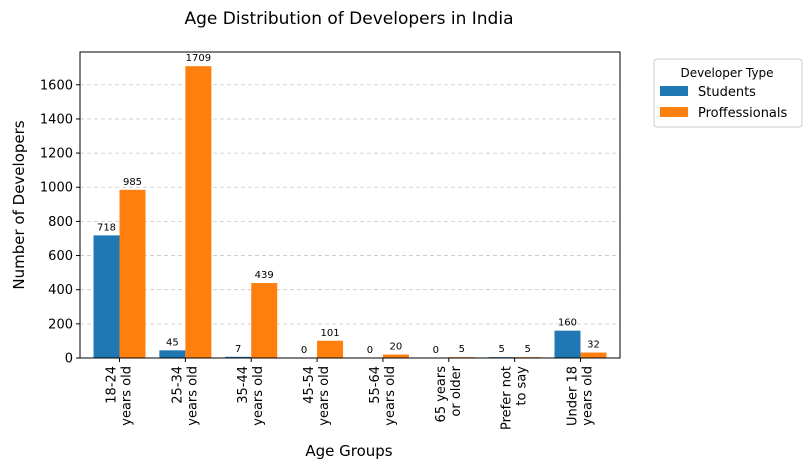  I want to click on x-tick-label-line: 35-44, so click(243, 385).